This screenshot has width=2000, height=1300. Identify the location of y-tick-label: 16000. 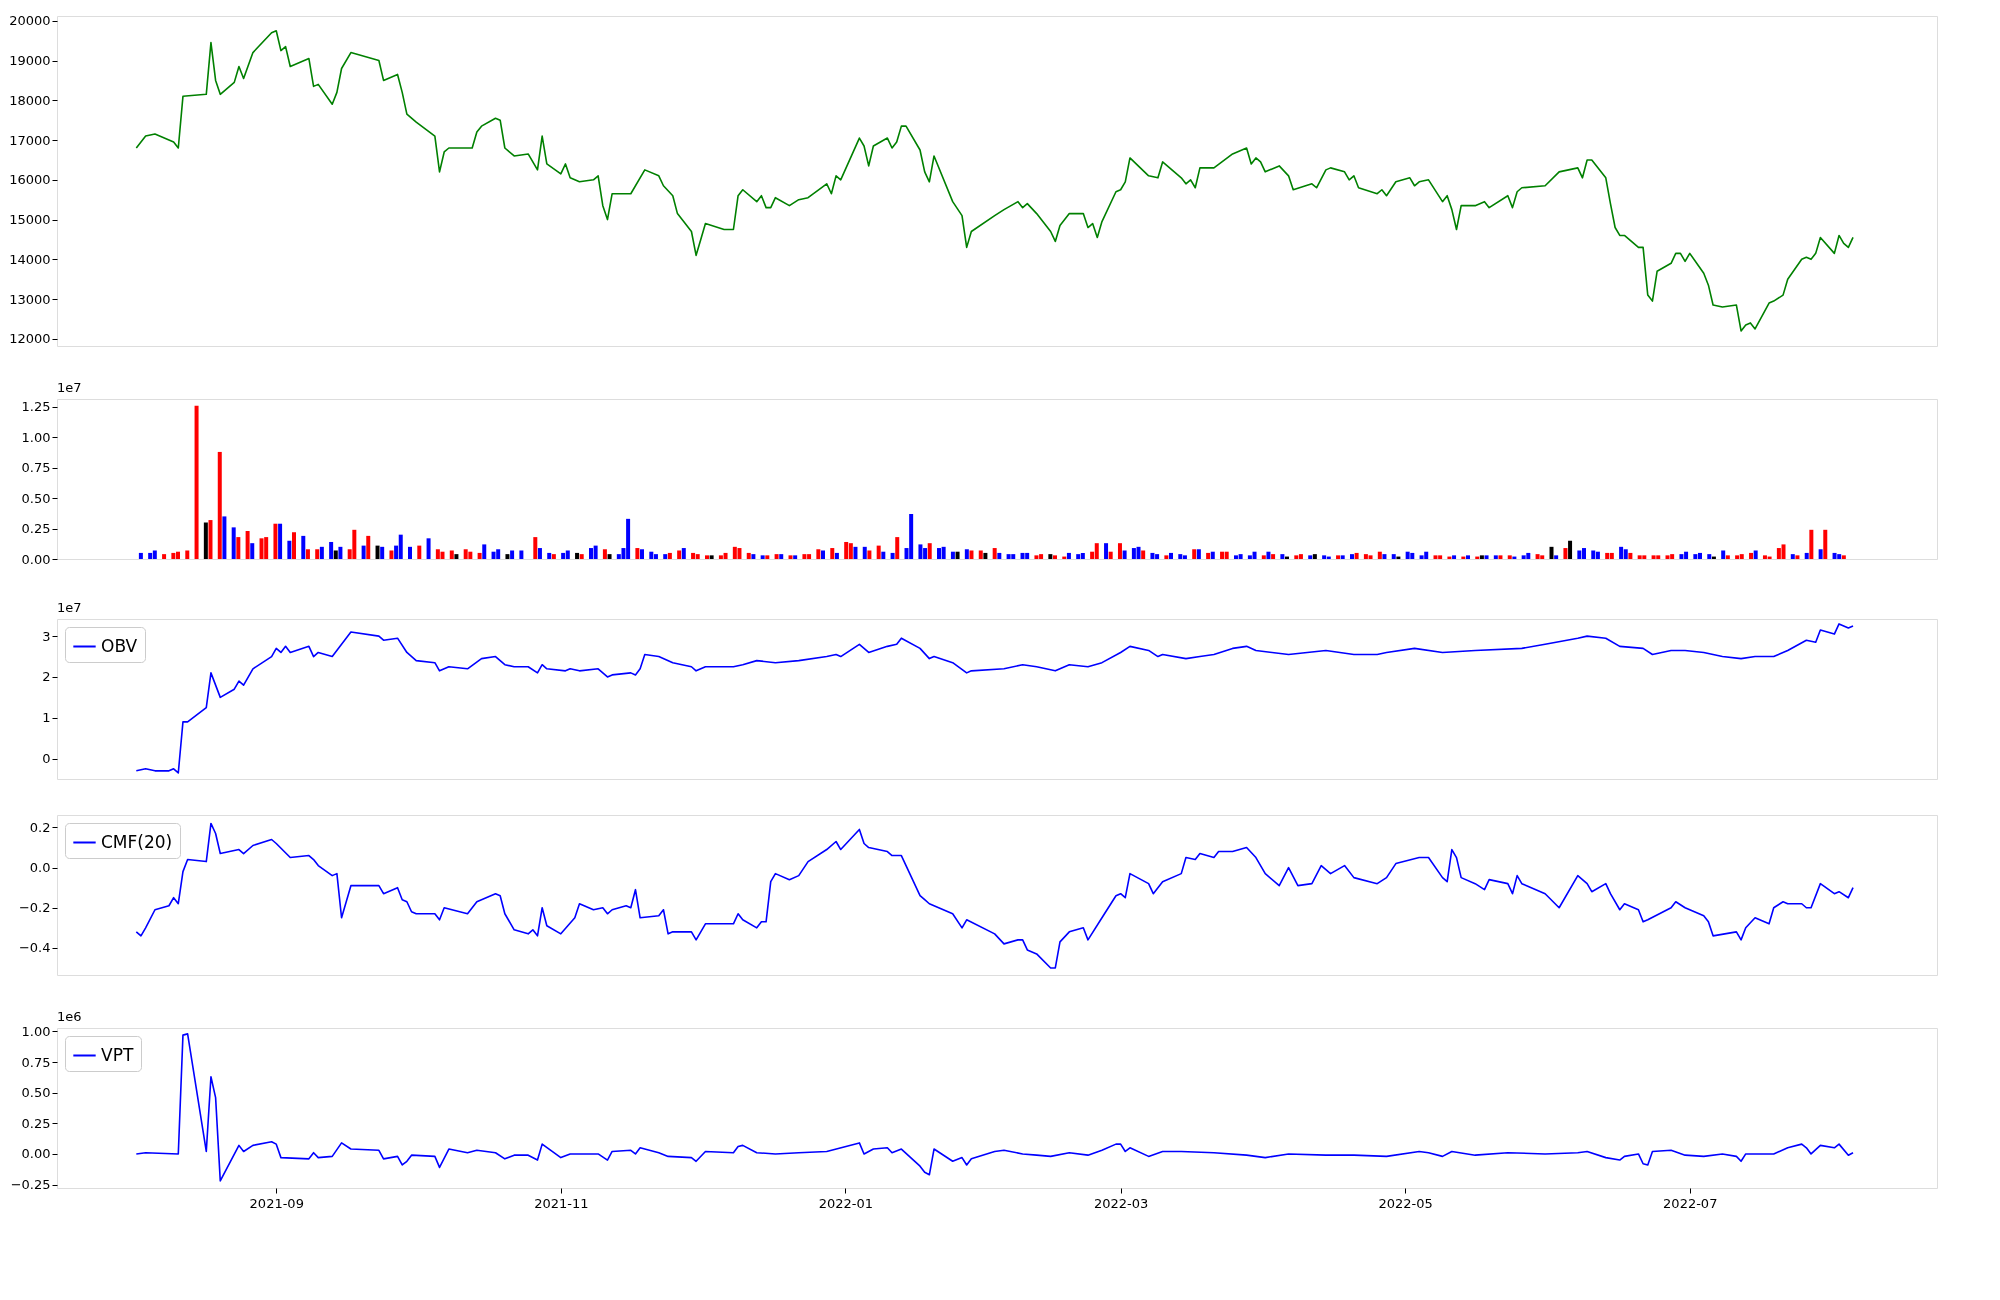
(30, 180).